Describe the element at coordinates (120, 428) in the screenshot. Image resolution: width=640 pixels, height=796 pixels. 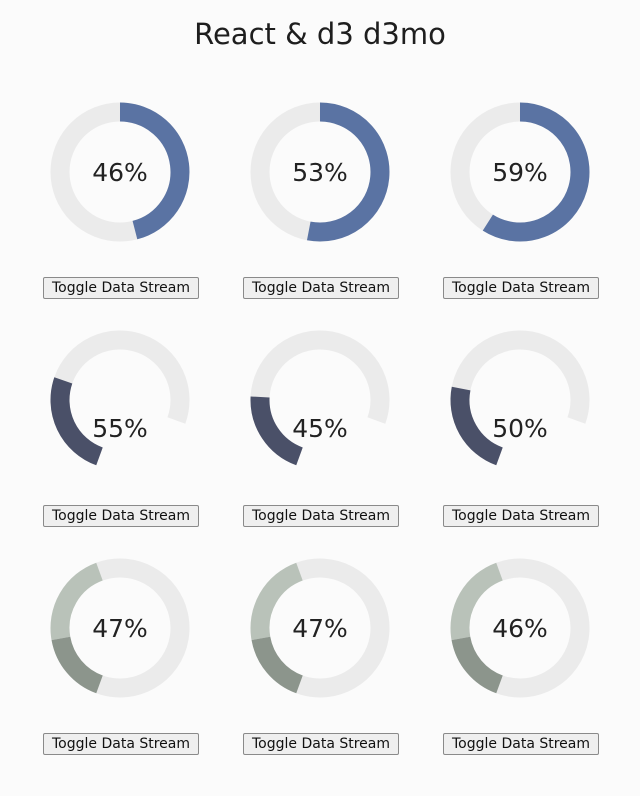
I see `gauge-percent-label: 55%` at that location.